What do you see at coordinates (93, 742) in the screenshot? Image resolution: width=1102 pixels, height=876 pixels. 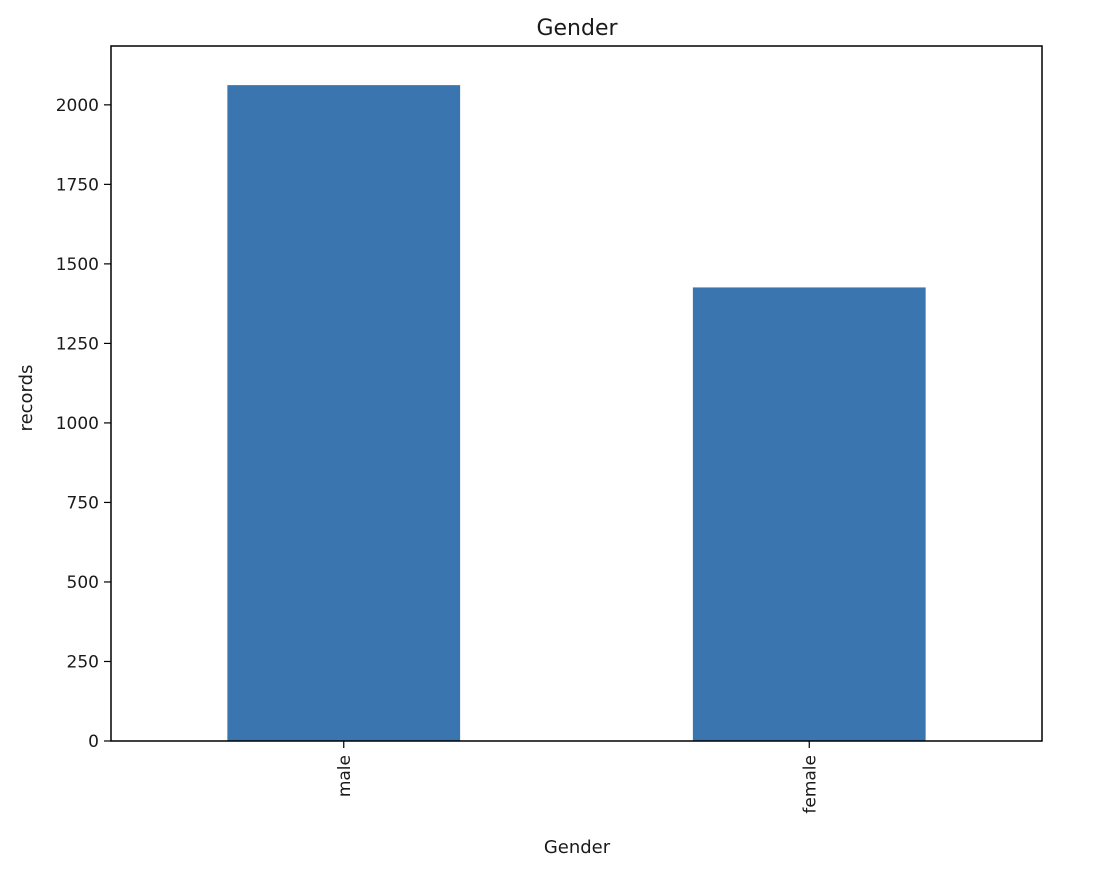 I see `y-tick-label: 0` at bounding box center [93, 742].